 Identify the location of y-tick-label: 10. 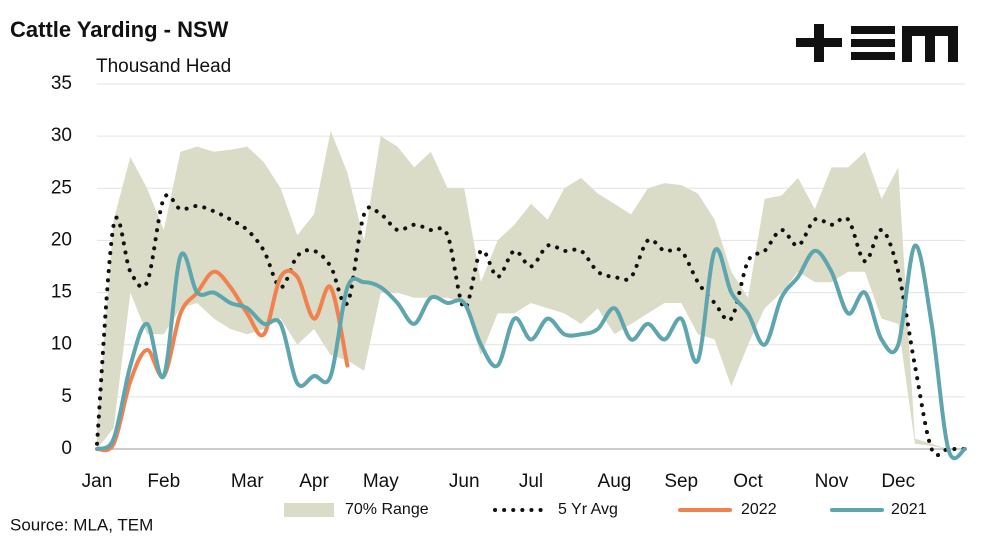
(61, 344).